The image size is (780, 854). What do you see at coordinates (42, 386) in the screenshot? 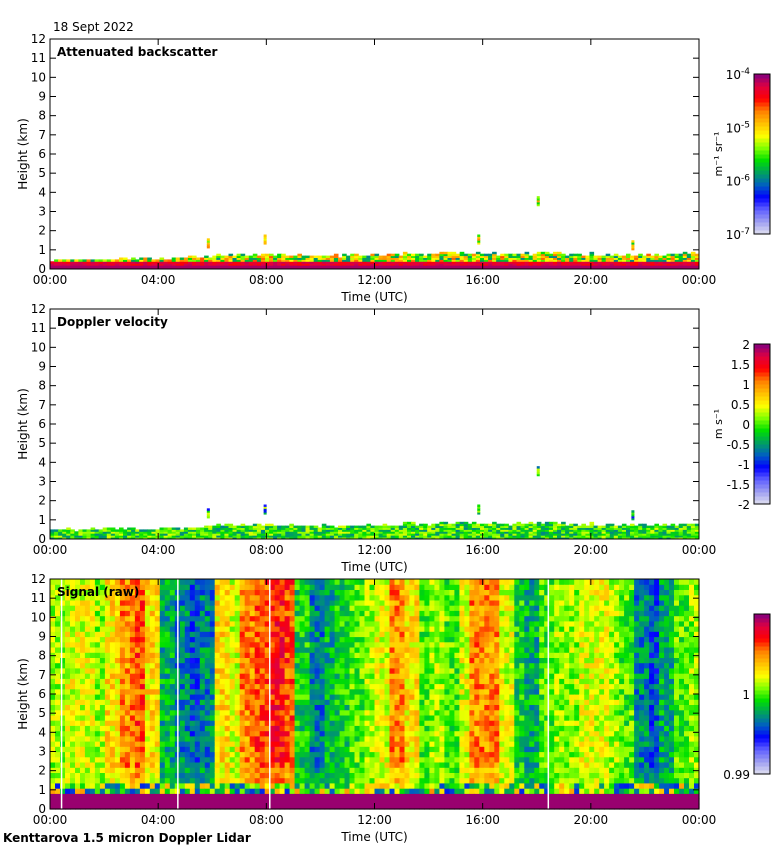
I see `y-tick-label: 8` at bounding box center [42, 386].